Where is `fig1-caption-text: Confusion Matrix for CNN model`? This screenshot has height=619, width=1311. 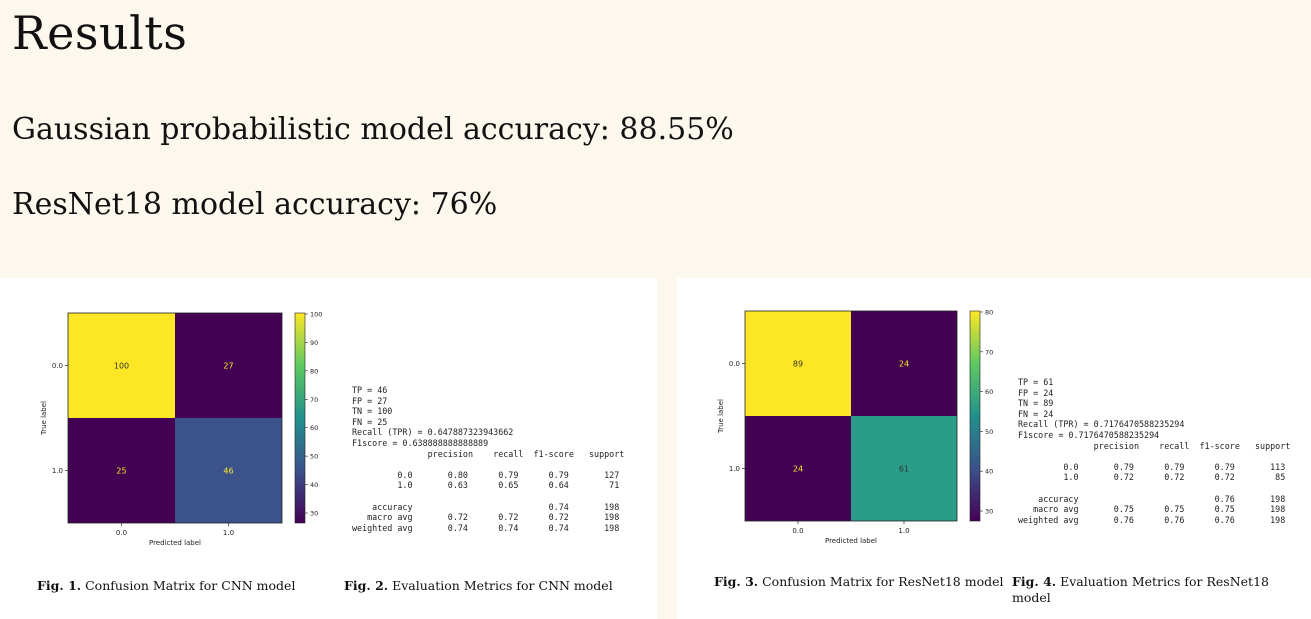
fig1-caption-text: Confusion Matrix for CNN model is located at coordinates (190, 585).